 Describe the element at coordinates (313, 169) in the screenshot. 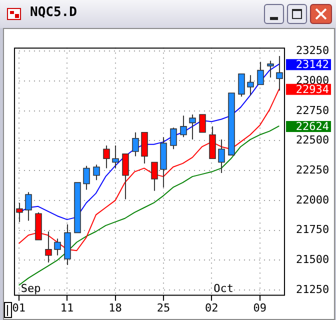

I see `y-tick-label: 22250` at that location.